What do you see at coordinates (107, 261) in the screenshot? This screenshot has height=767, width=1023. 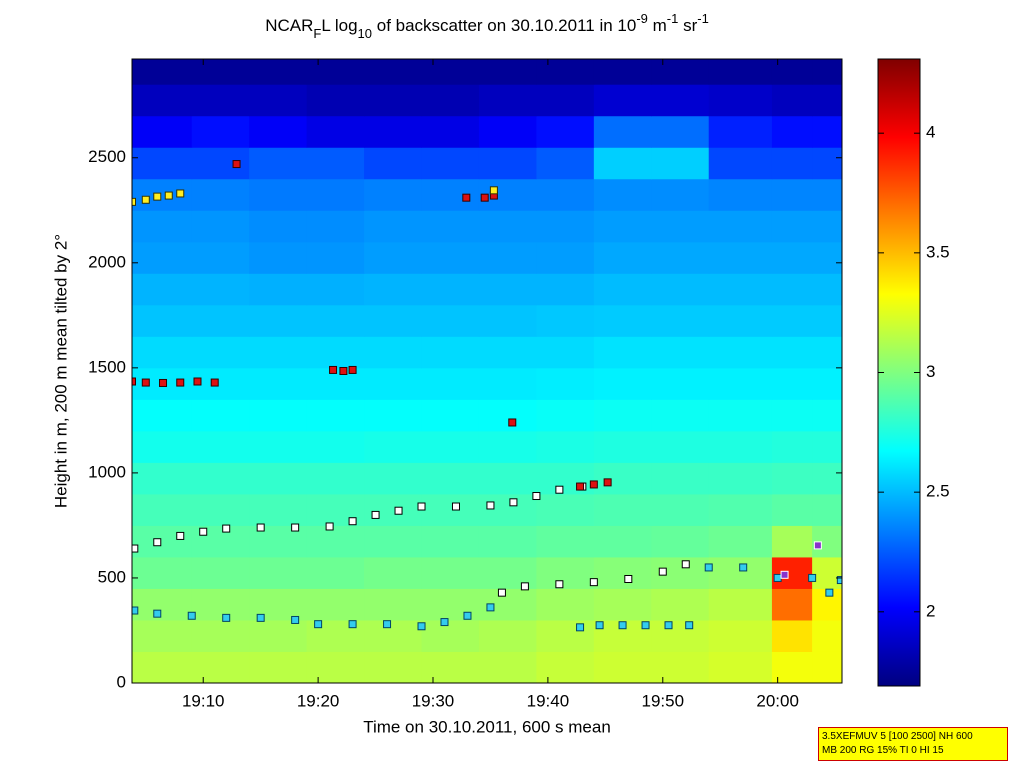 I see `y-tick-label: 2000` at bounding box center [107, 261].